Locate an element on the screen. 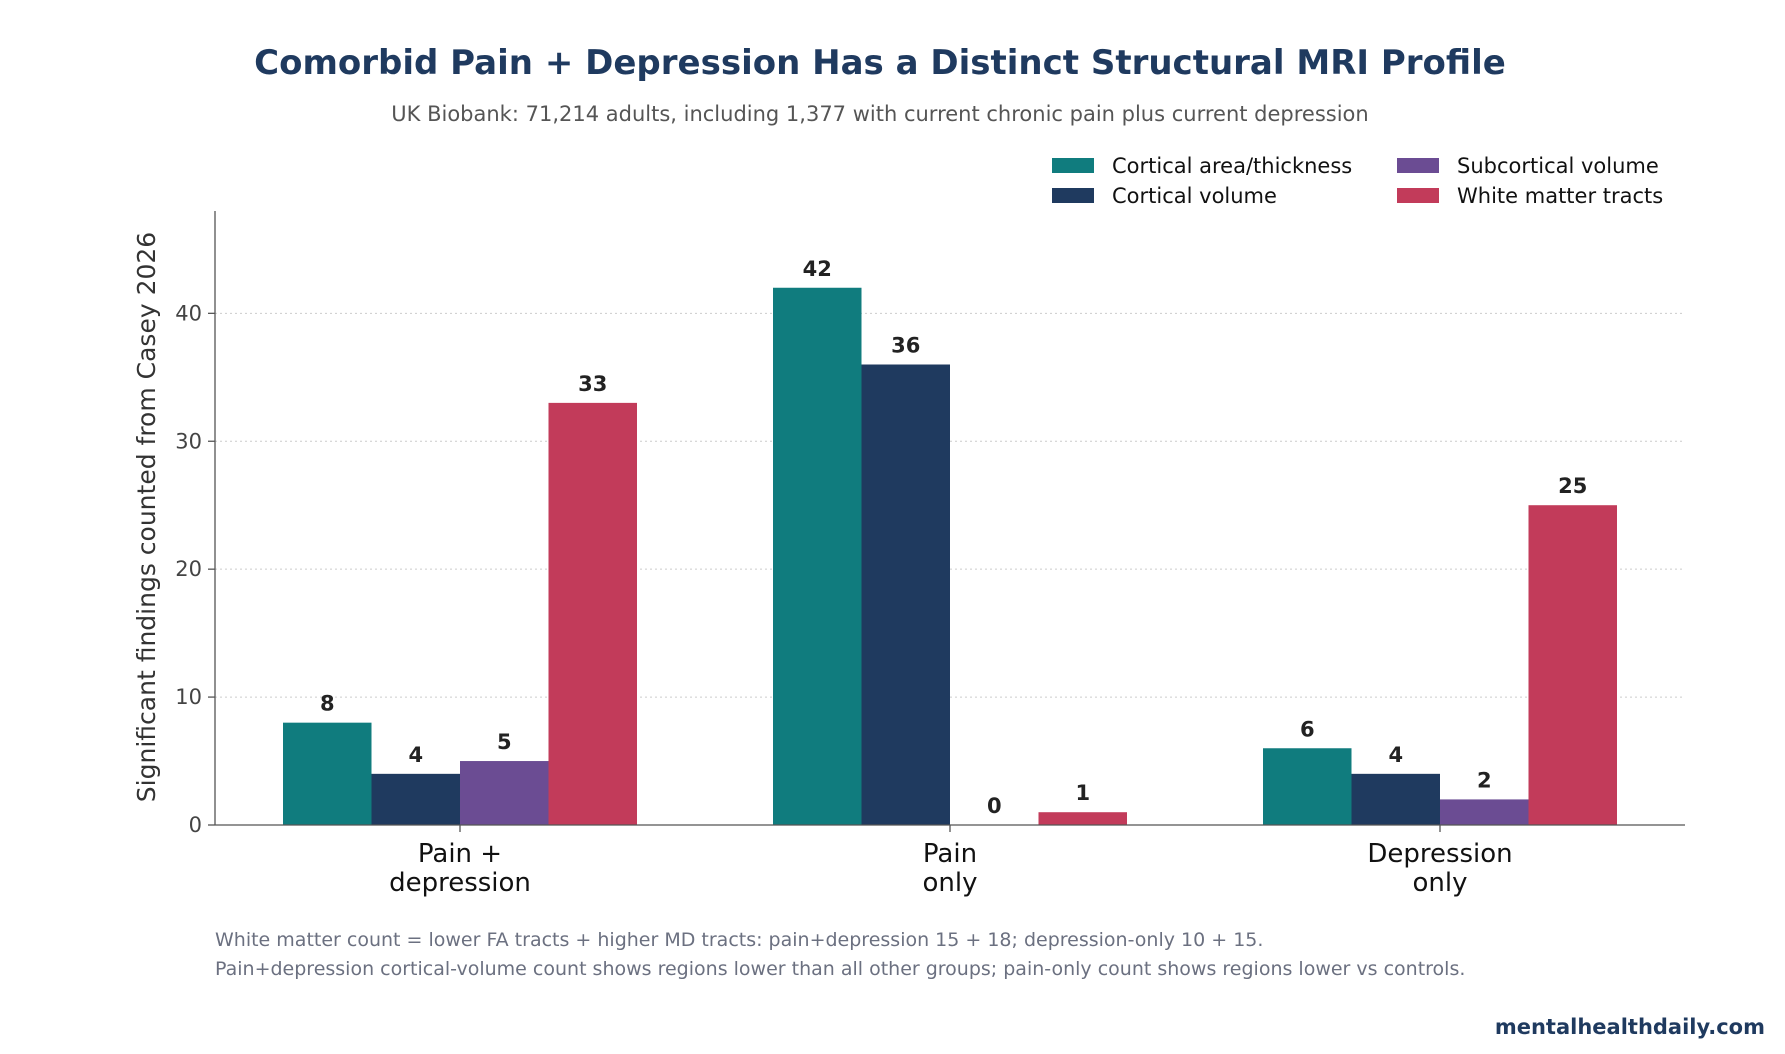  data-label: 8 is located at coordinates (327, 704).